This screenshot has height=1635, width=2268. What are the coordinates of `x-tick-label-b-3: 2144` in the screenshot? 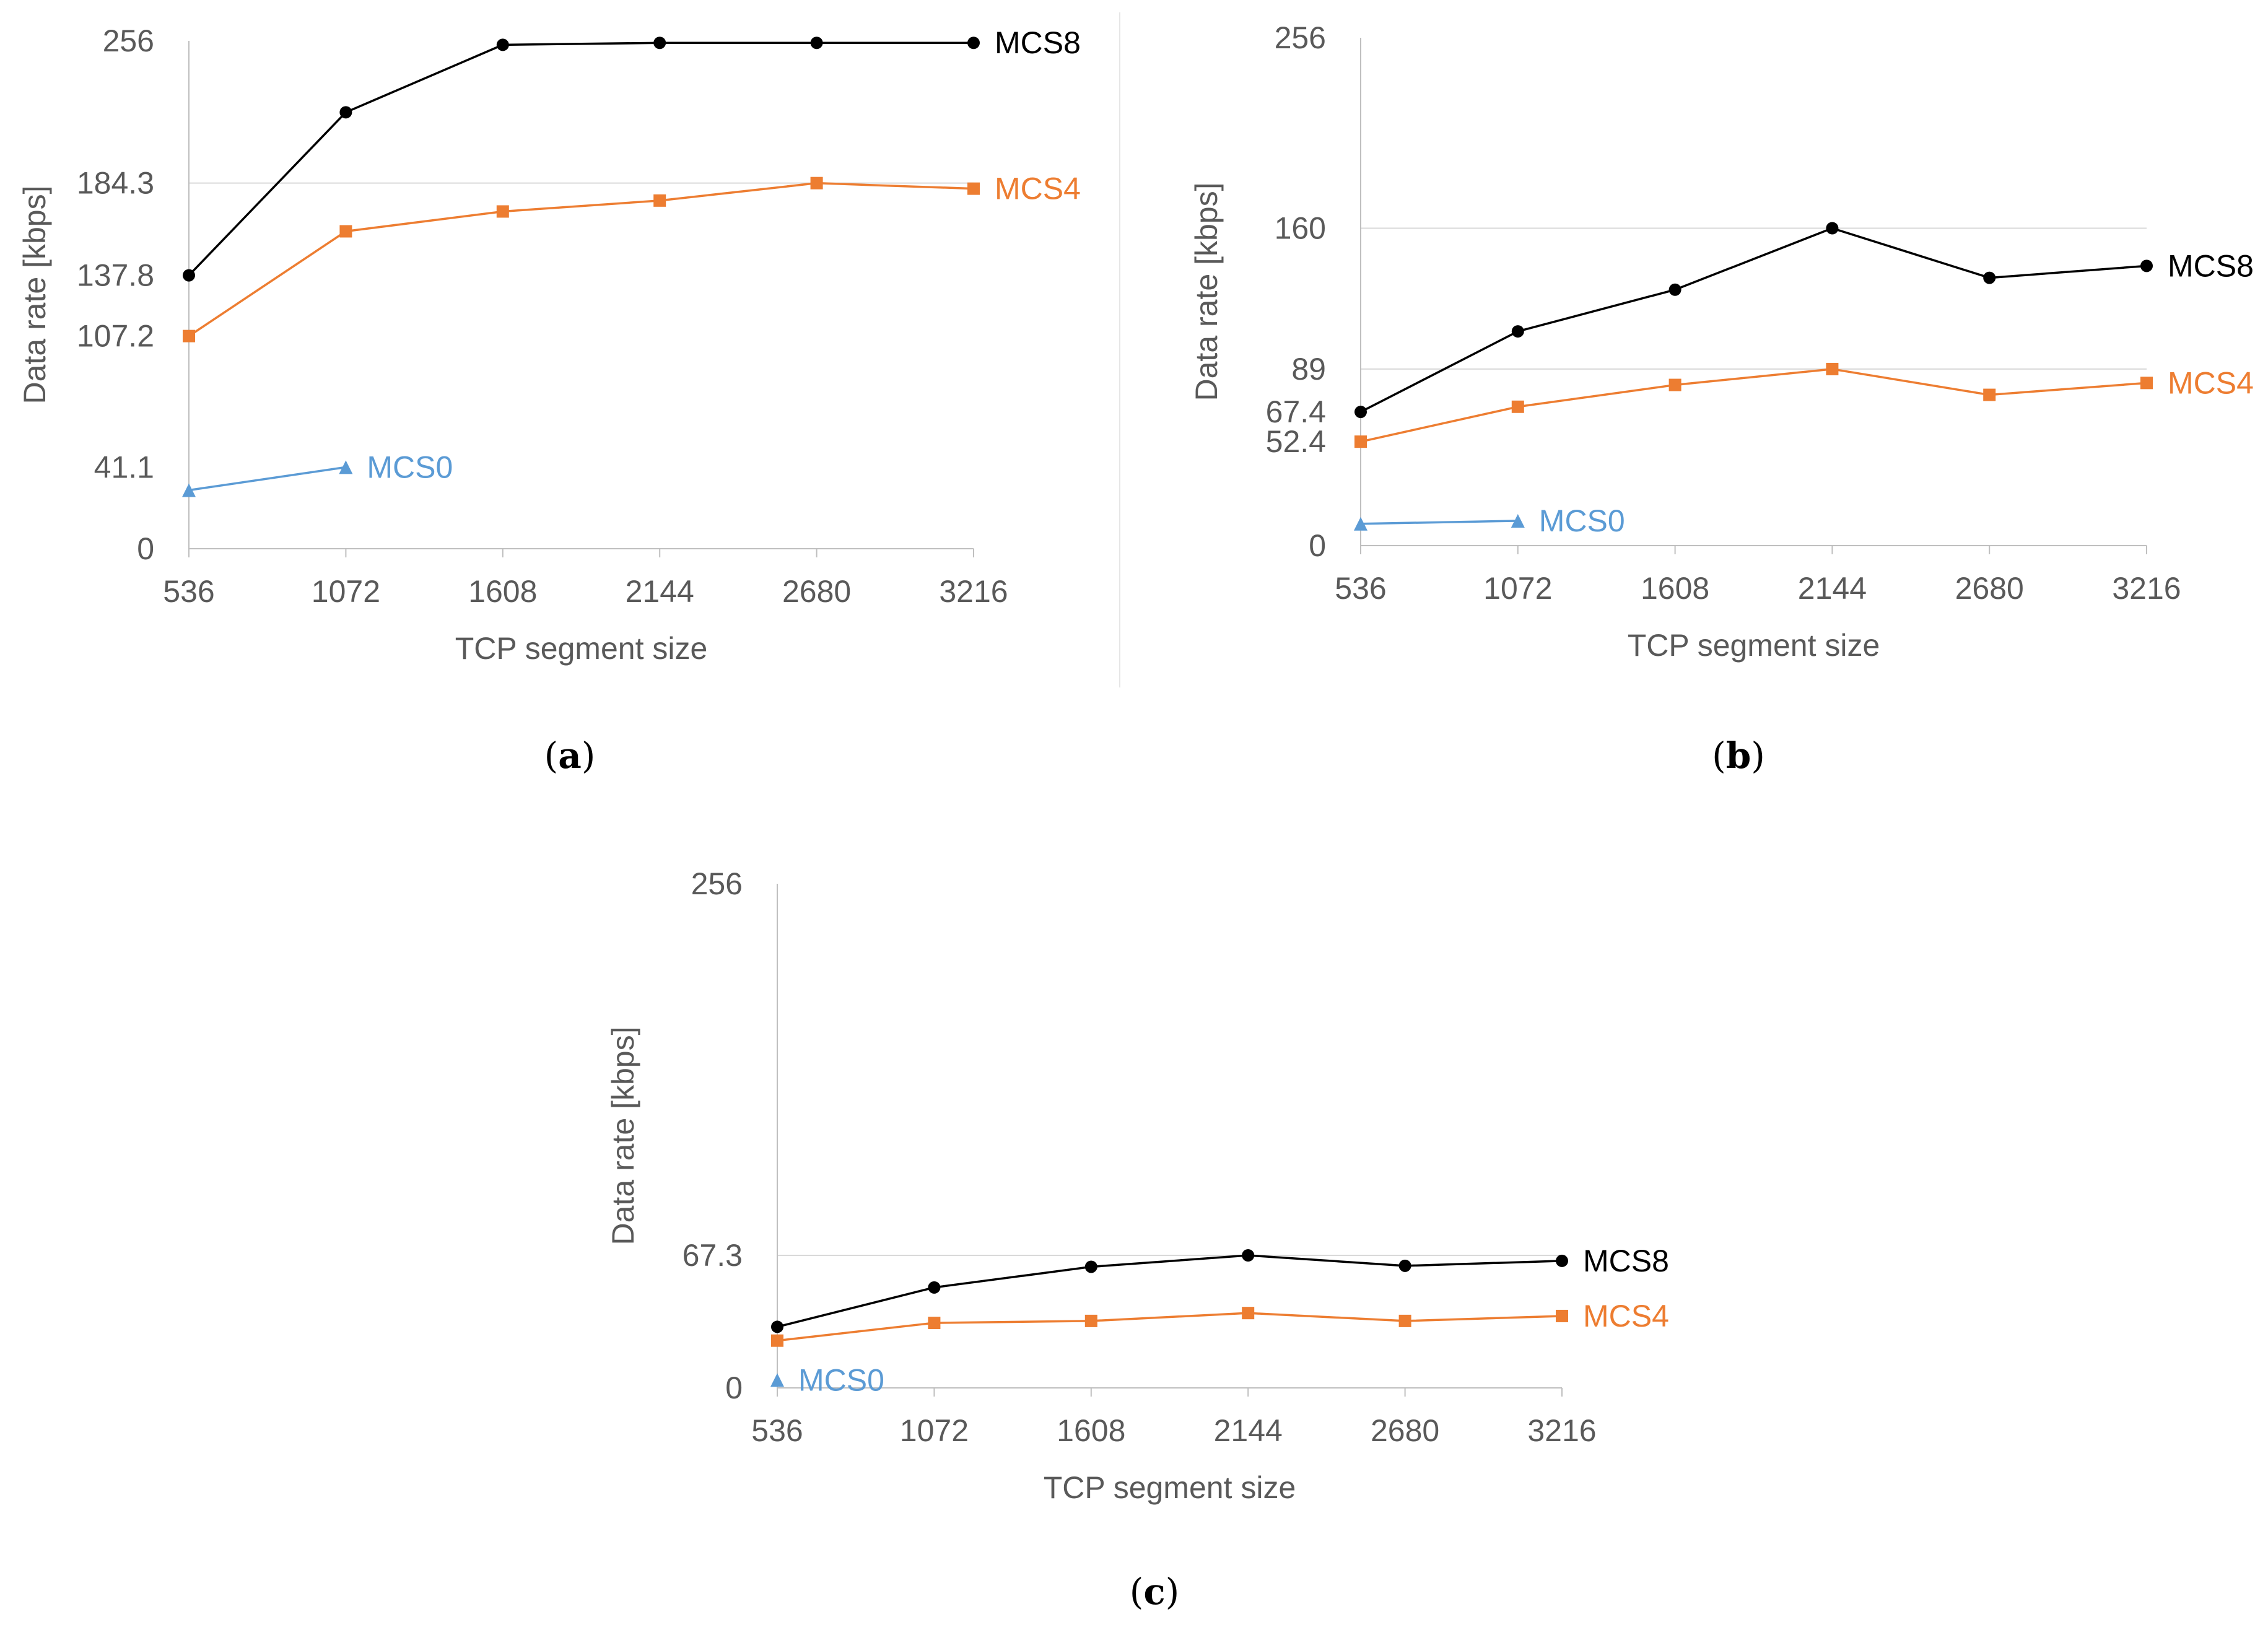 It's located at (1832, 588).